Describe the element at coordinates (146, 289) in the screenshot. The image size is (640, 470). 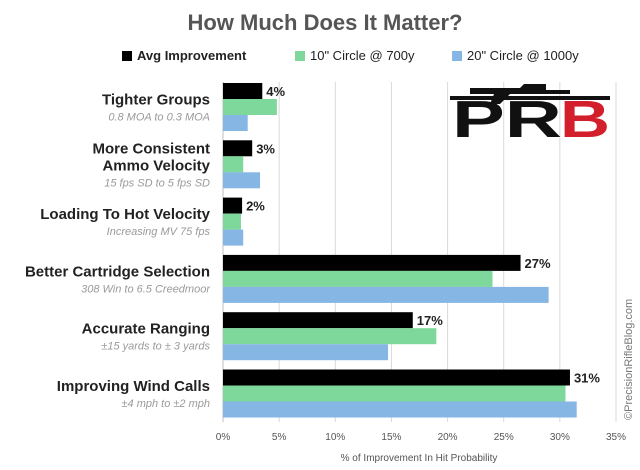
I see `category-sublabel: 308 Win to 6.5 Creedmoor` at that location.